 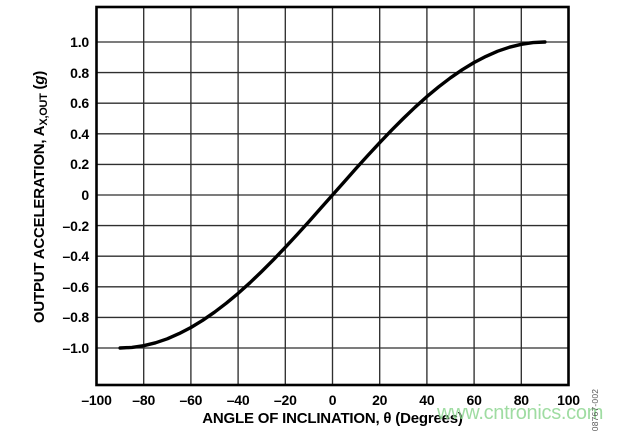 What do you see at coordinates (76, 256) in the screenshot?
I see `y-tick-label: –0.4` at bounding box center [76, 256].